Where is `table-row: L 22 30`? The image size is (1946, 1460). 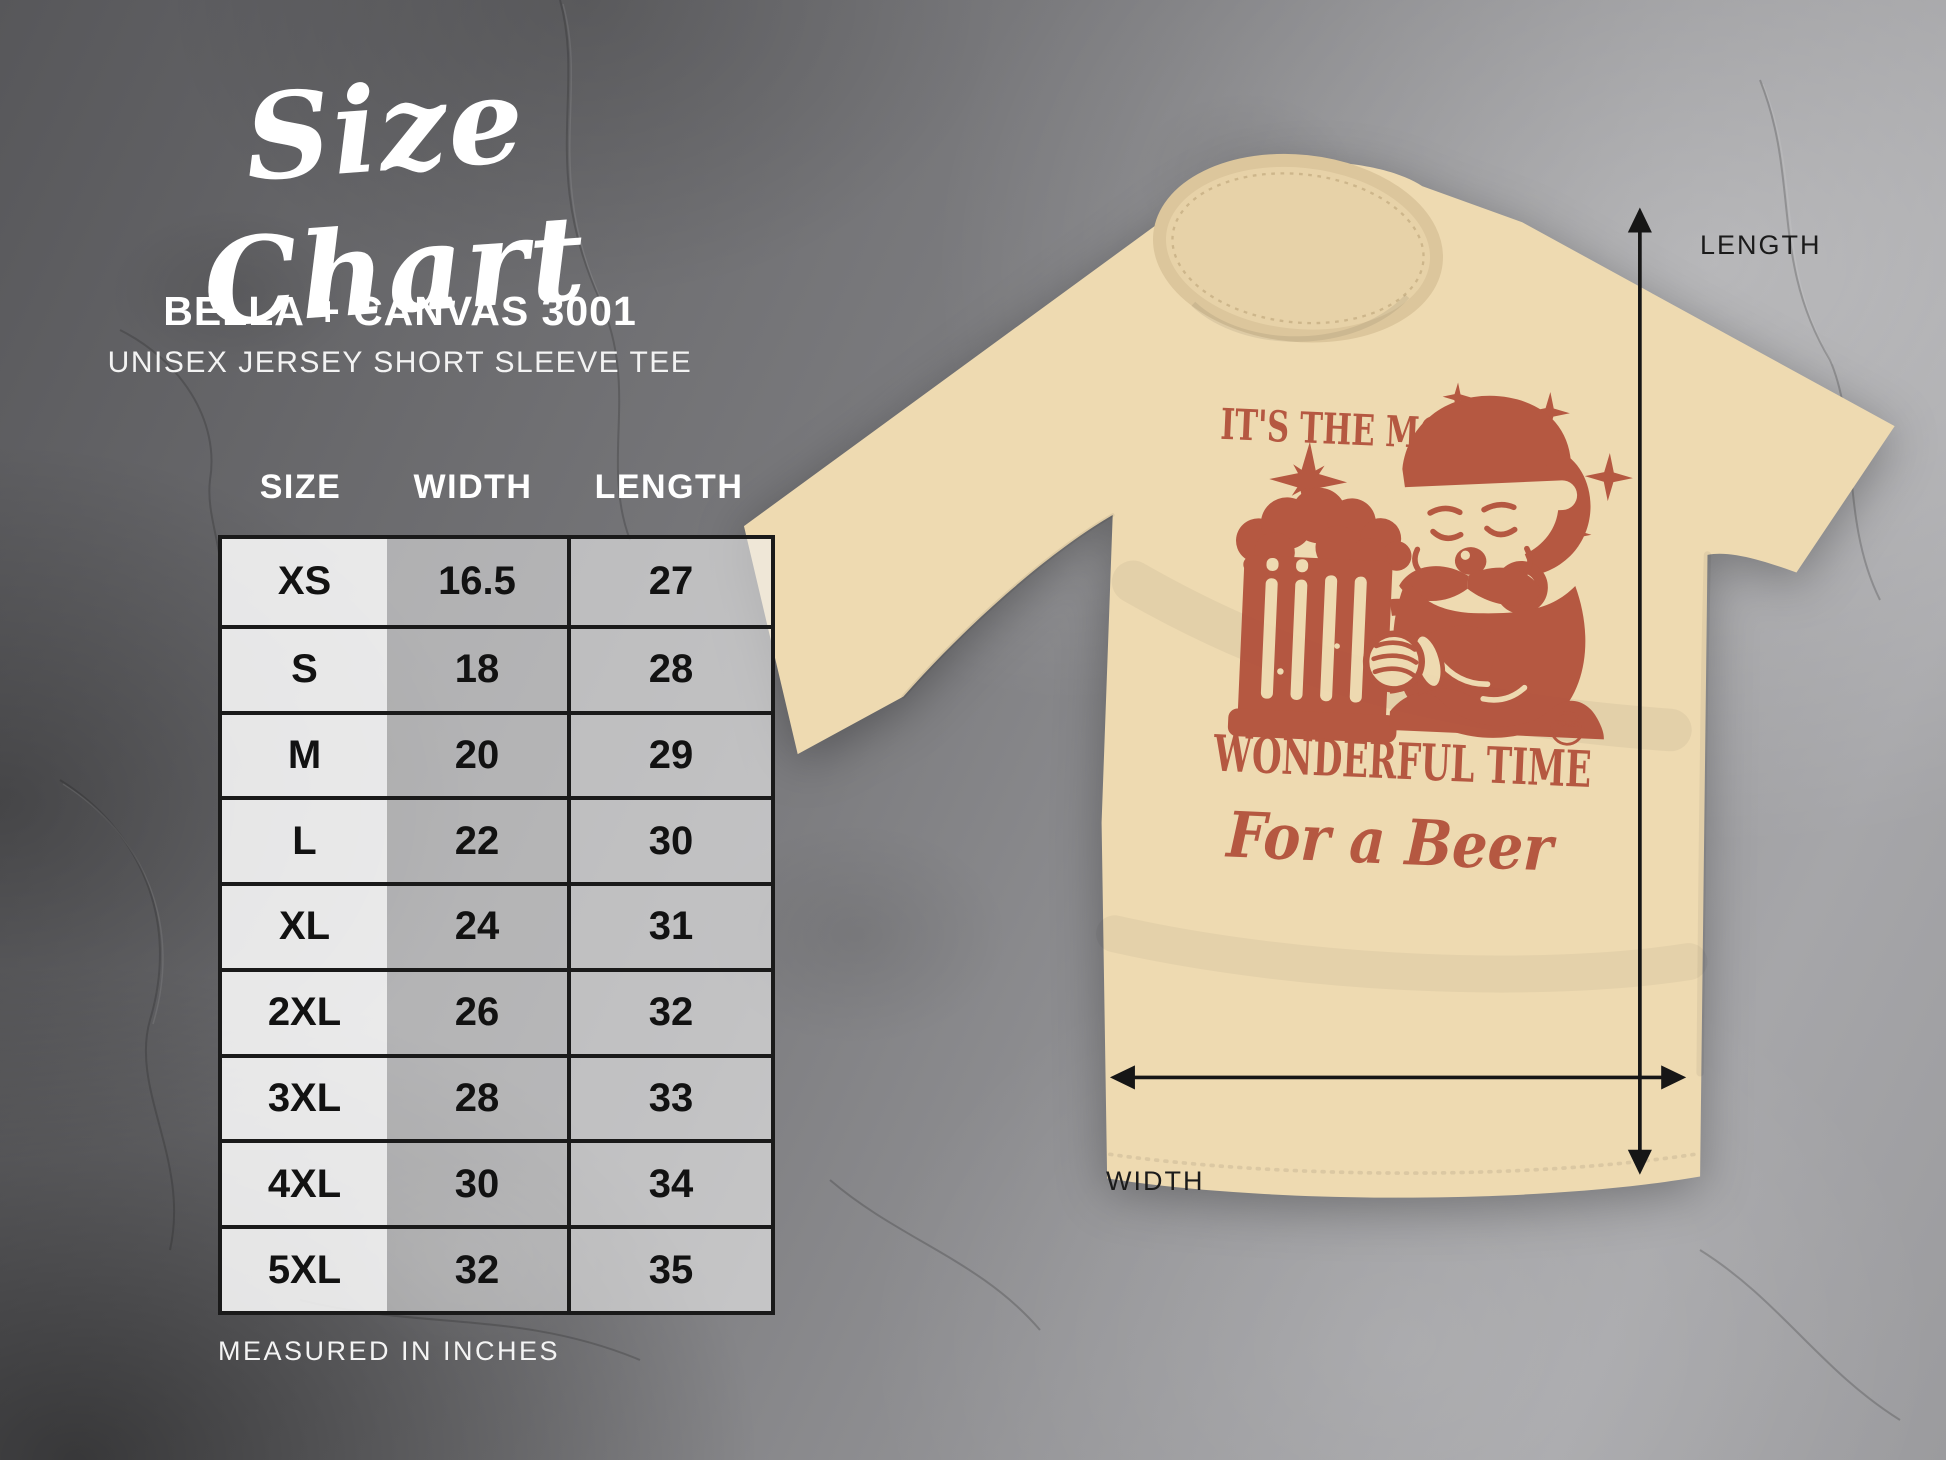 table-row: L 22 30 is located at coordinates (496, 839).